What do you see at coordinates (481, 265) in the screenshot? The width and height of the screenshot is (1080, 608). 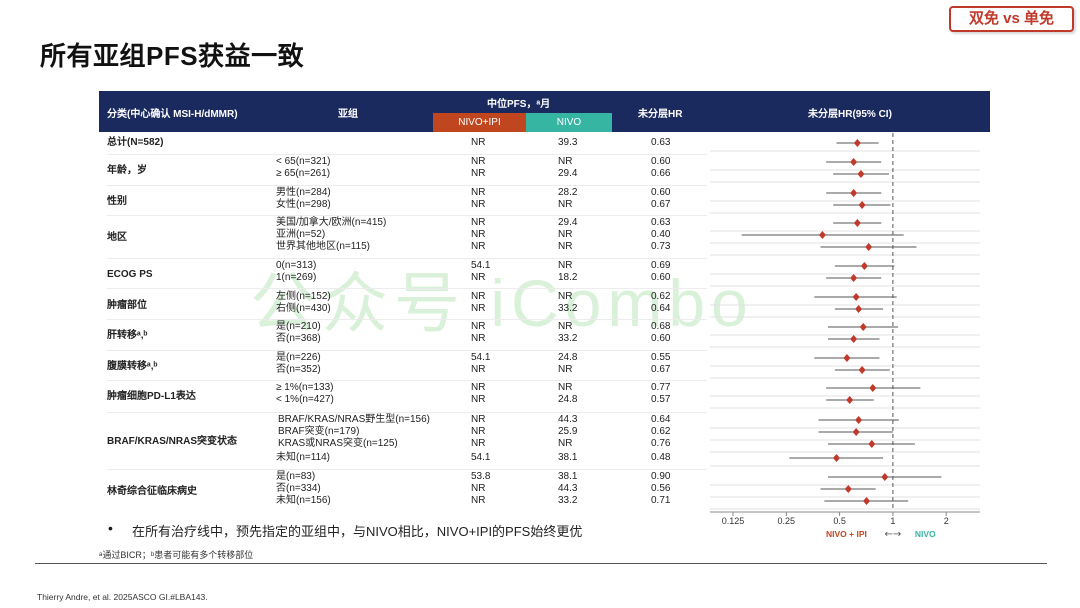 I see `median-pfs-nivo-ipi: 54.1` at bounding box center [481, 265].